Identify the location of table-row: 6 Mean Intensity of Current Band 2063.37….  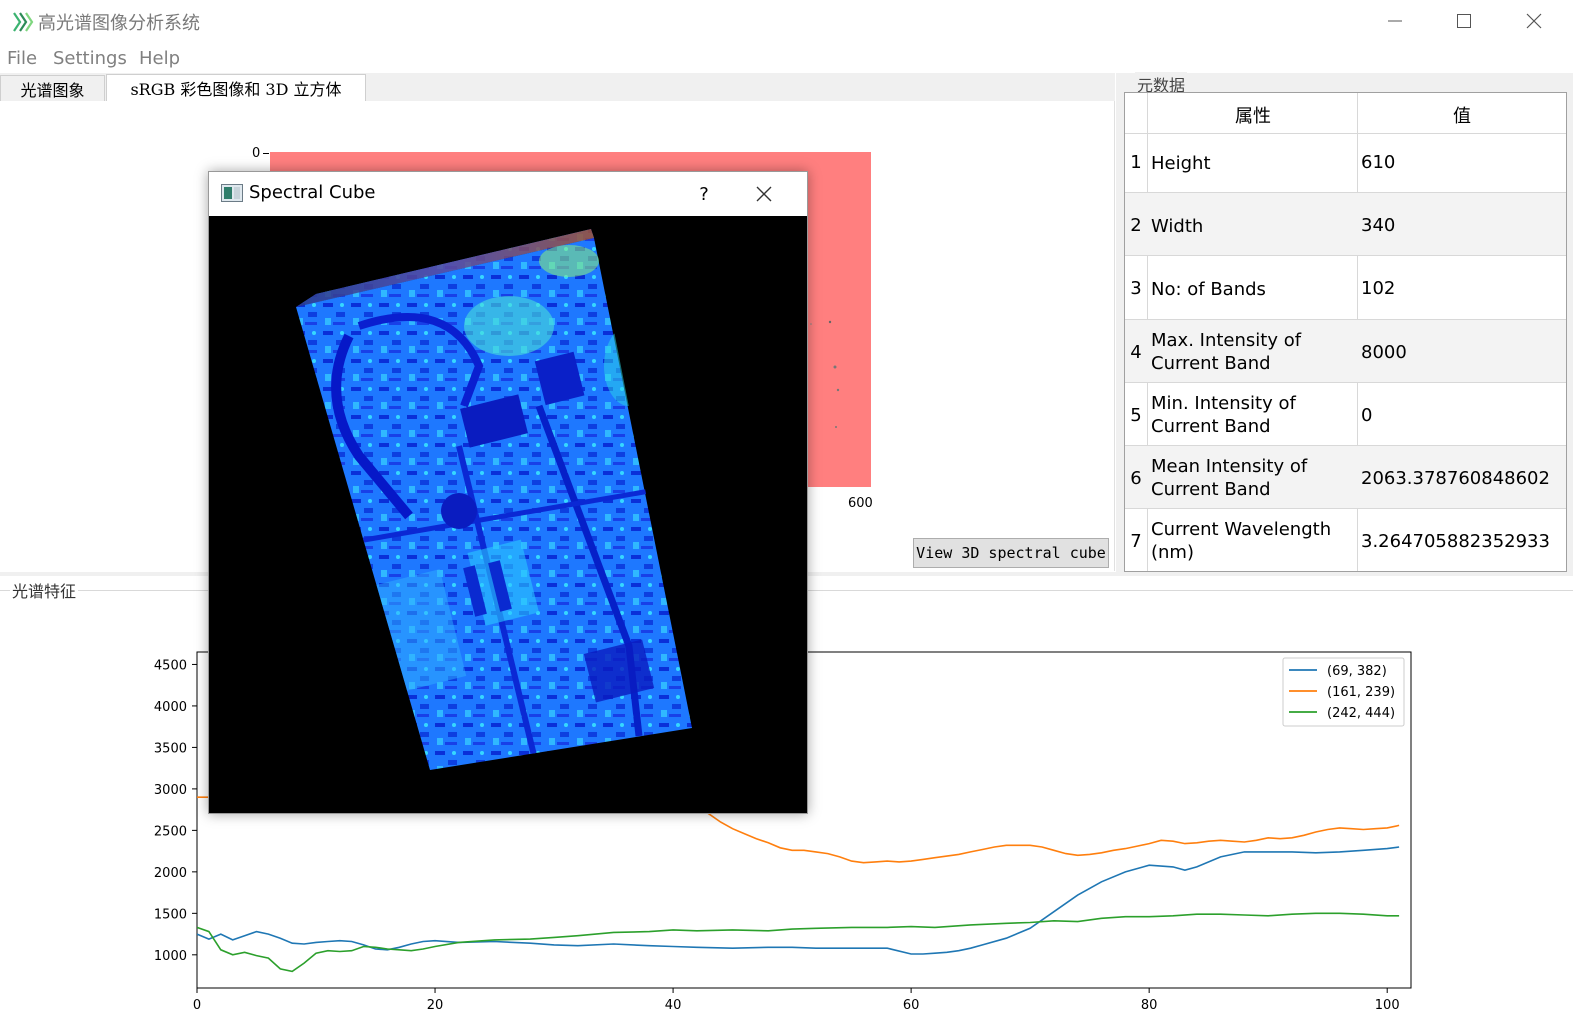
(1345, 477).